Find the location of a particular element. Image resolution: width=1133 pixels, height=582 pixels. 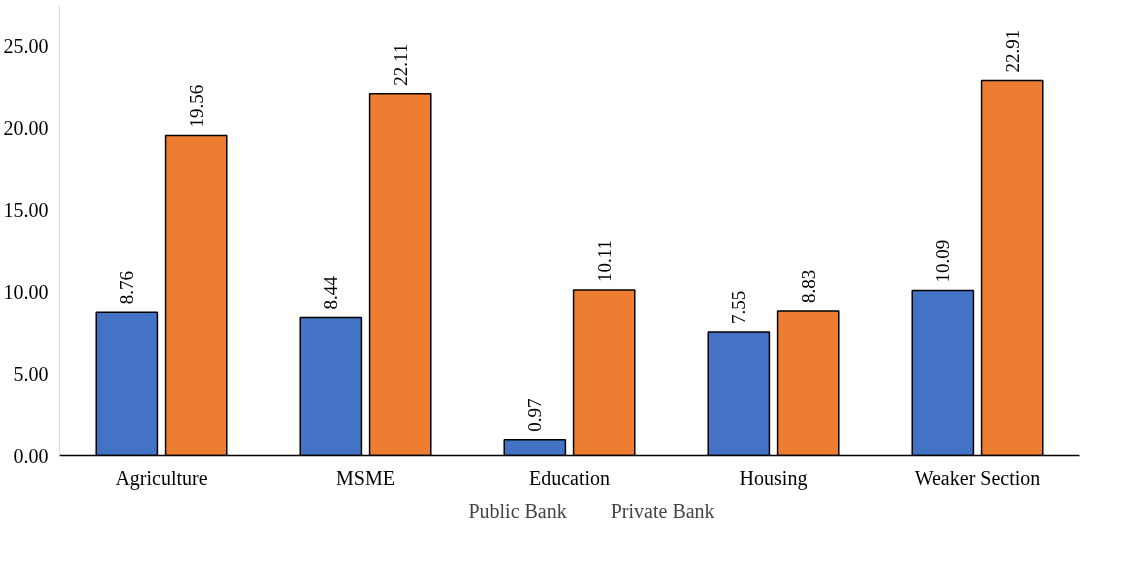

y-tick-label: 5.00 is located at coordinates (31, 373).